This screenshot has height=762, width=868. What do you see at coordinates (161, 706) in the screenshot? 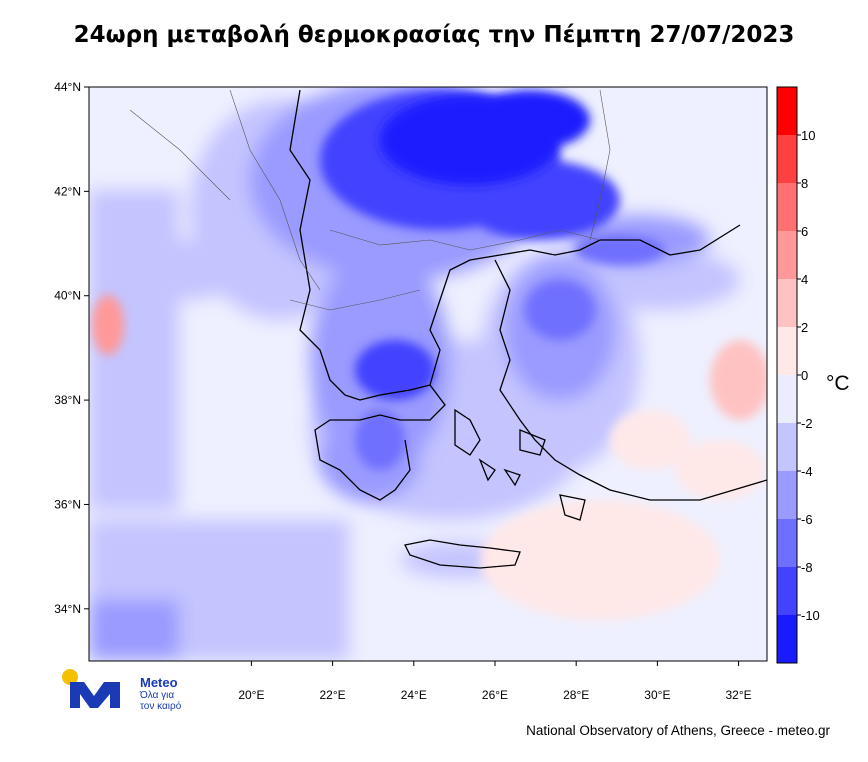
I see `logo-slogan-line2: τον καιρό` at bounding box center [161, 706].